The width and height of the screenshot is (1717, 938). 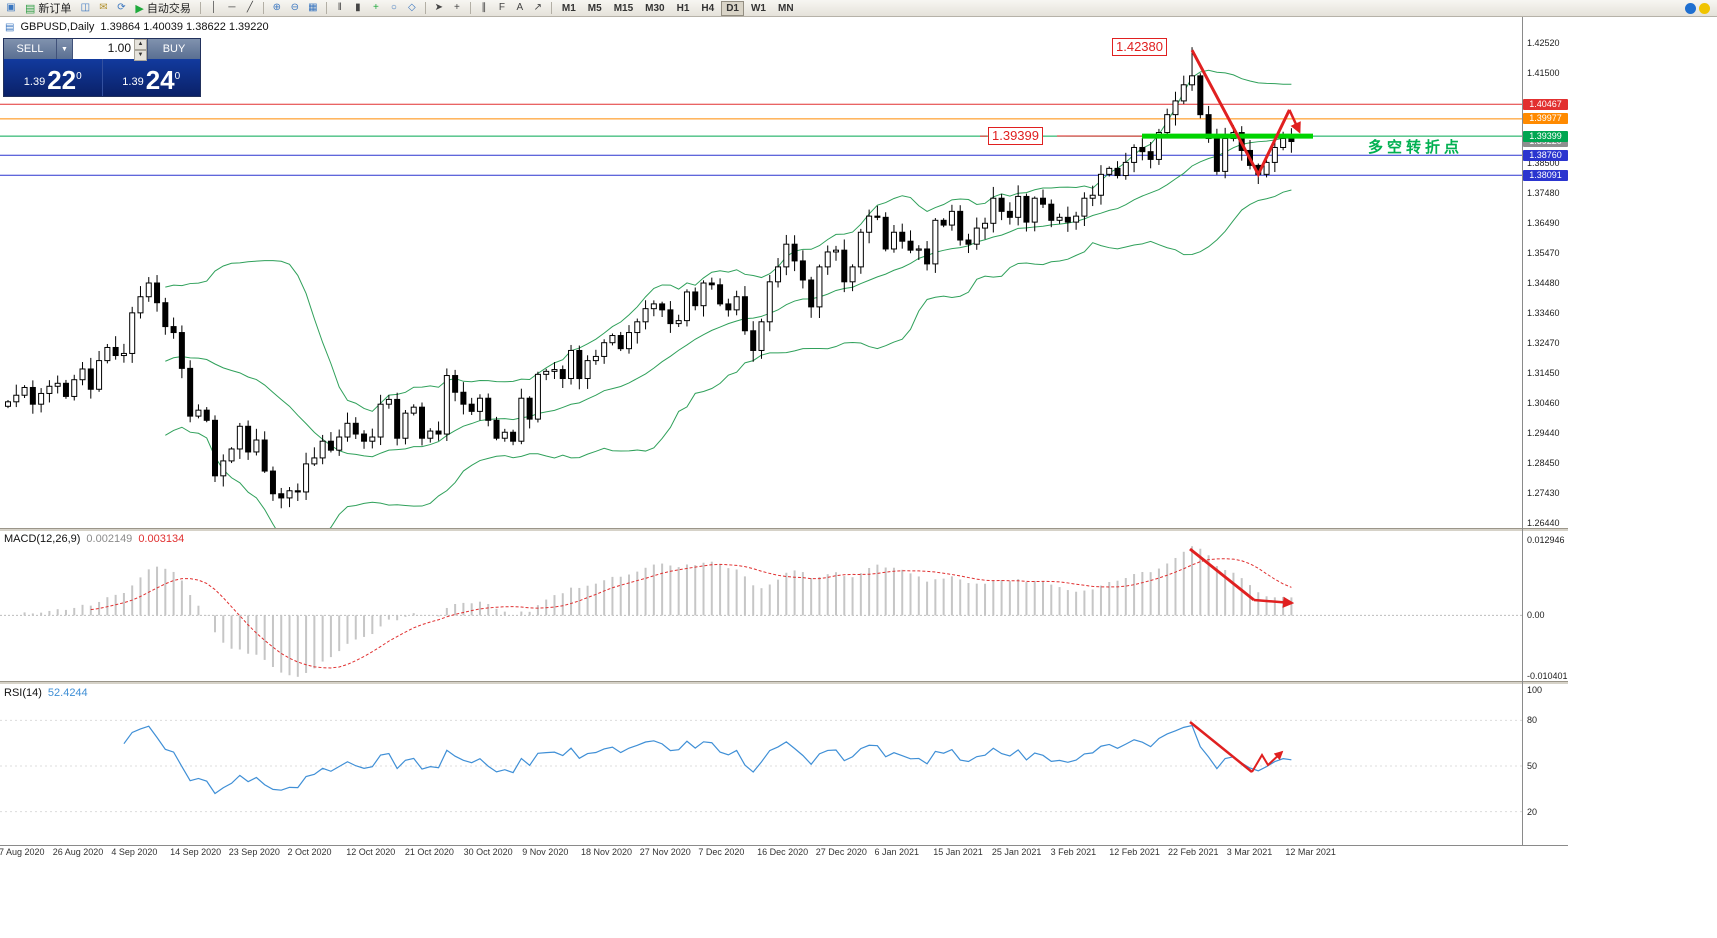 What do you see at coordinates (784, 529) in the screenshot?
I see `macd-splitter` at bounding box center [784, 529].